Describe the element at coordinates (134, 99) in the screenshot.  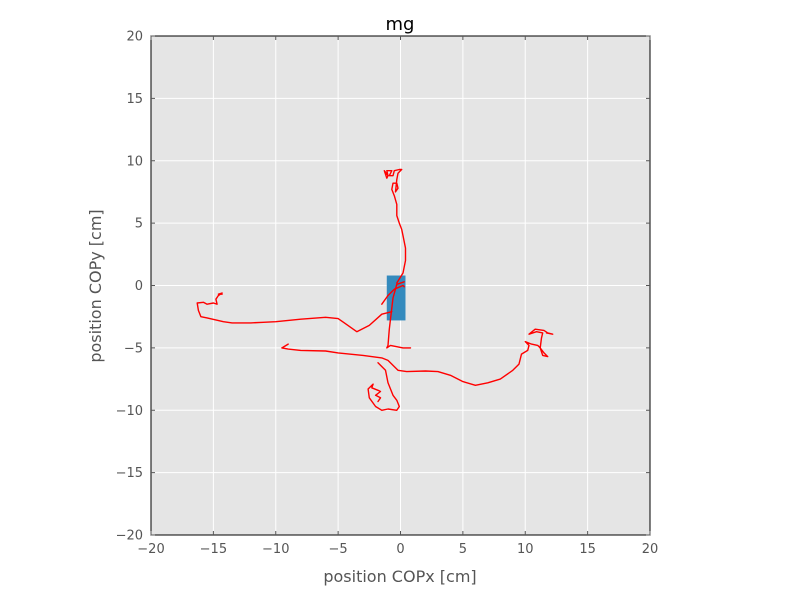
I see `y-tick-label: 15` at that location.